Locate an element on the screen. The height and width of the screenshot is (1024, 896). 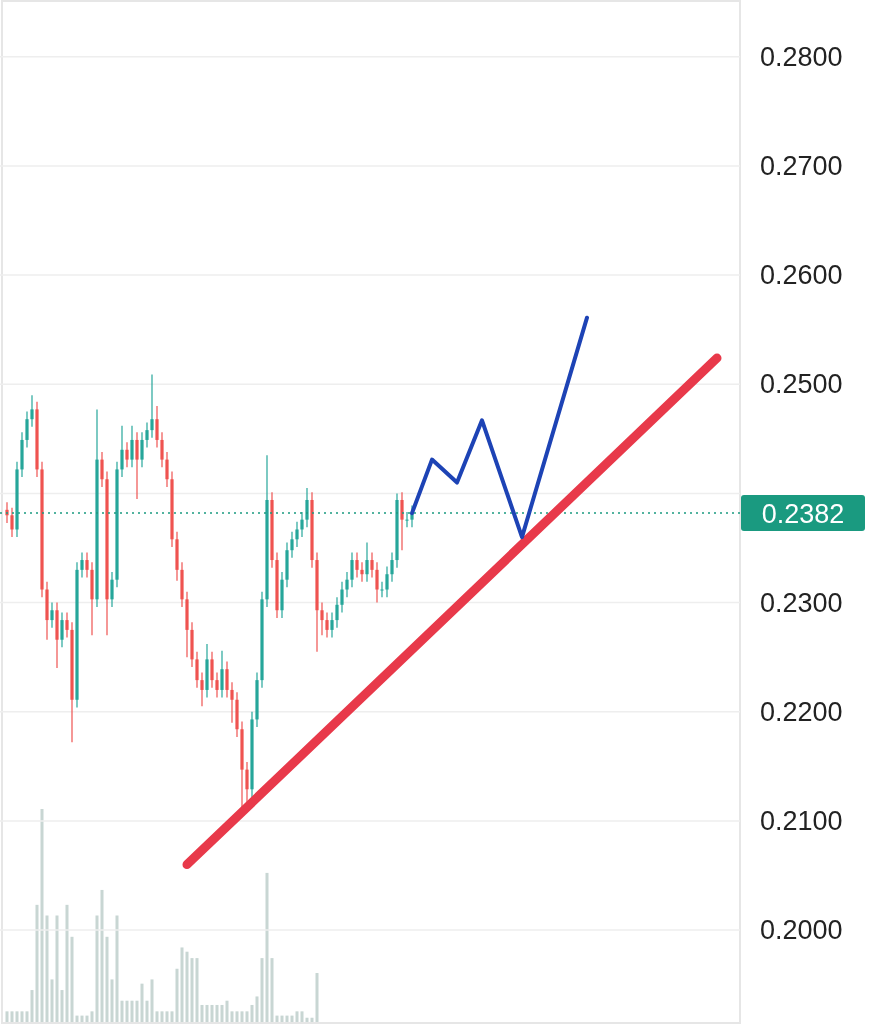
y-tick-label: 0.2100 is located at coordinates (801, 821).